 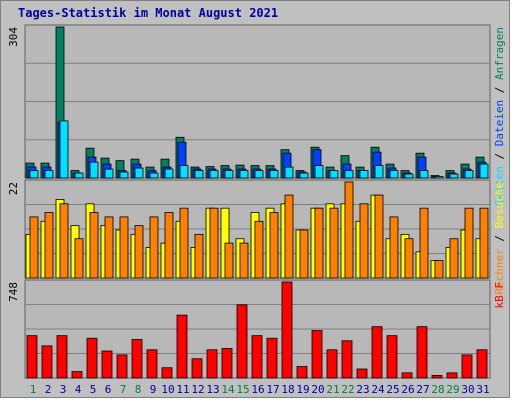 What do you see at coordinates (499, 295) in the screenshot?
I see `legend-entry: kB F` at bounding box center [499, 295].